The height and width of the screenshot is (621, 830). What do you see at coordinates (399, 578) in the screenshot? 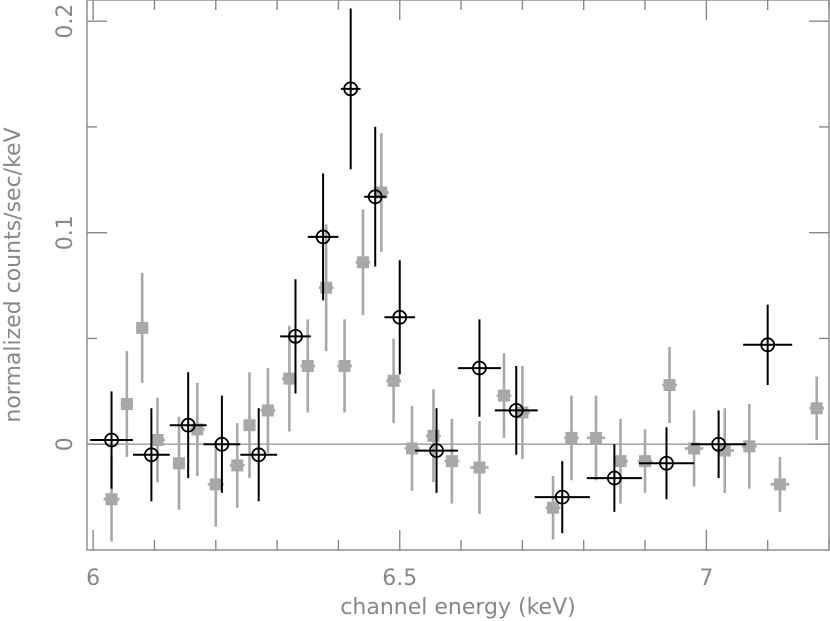
I see `x-tick-label: 6.5` at bounding box center [399, 578].